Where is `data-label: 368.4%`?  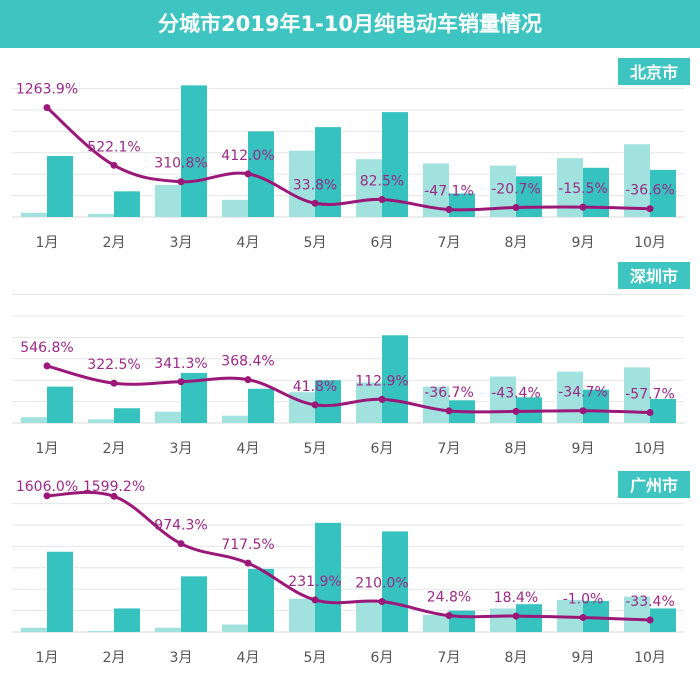 data-label: 368.4% is located at coordinates (247, 362).